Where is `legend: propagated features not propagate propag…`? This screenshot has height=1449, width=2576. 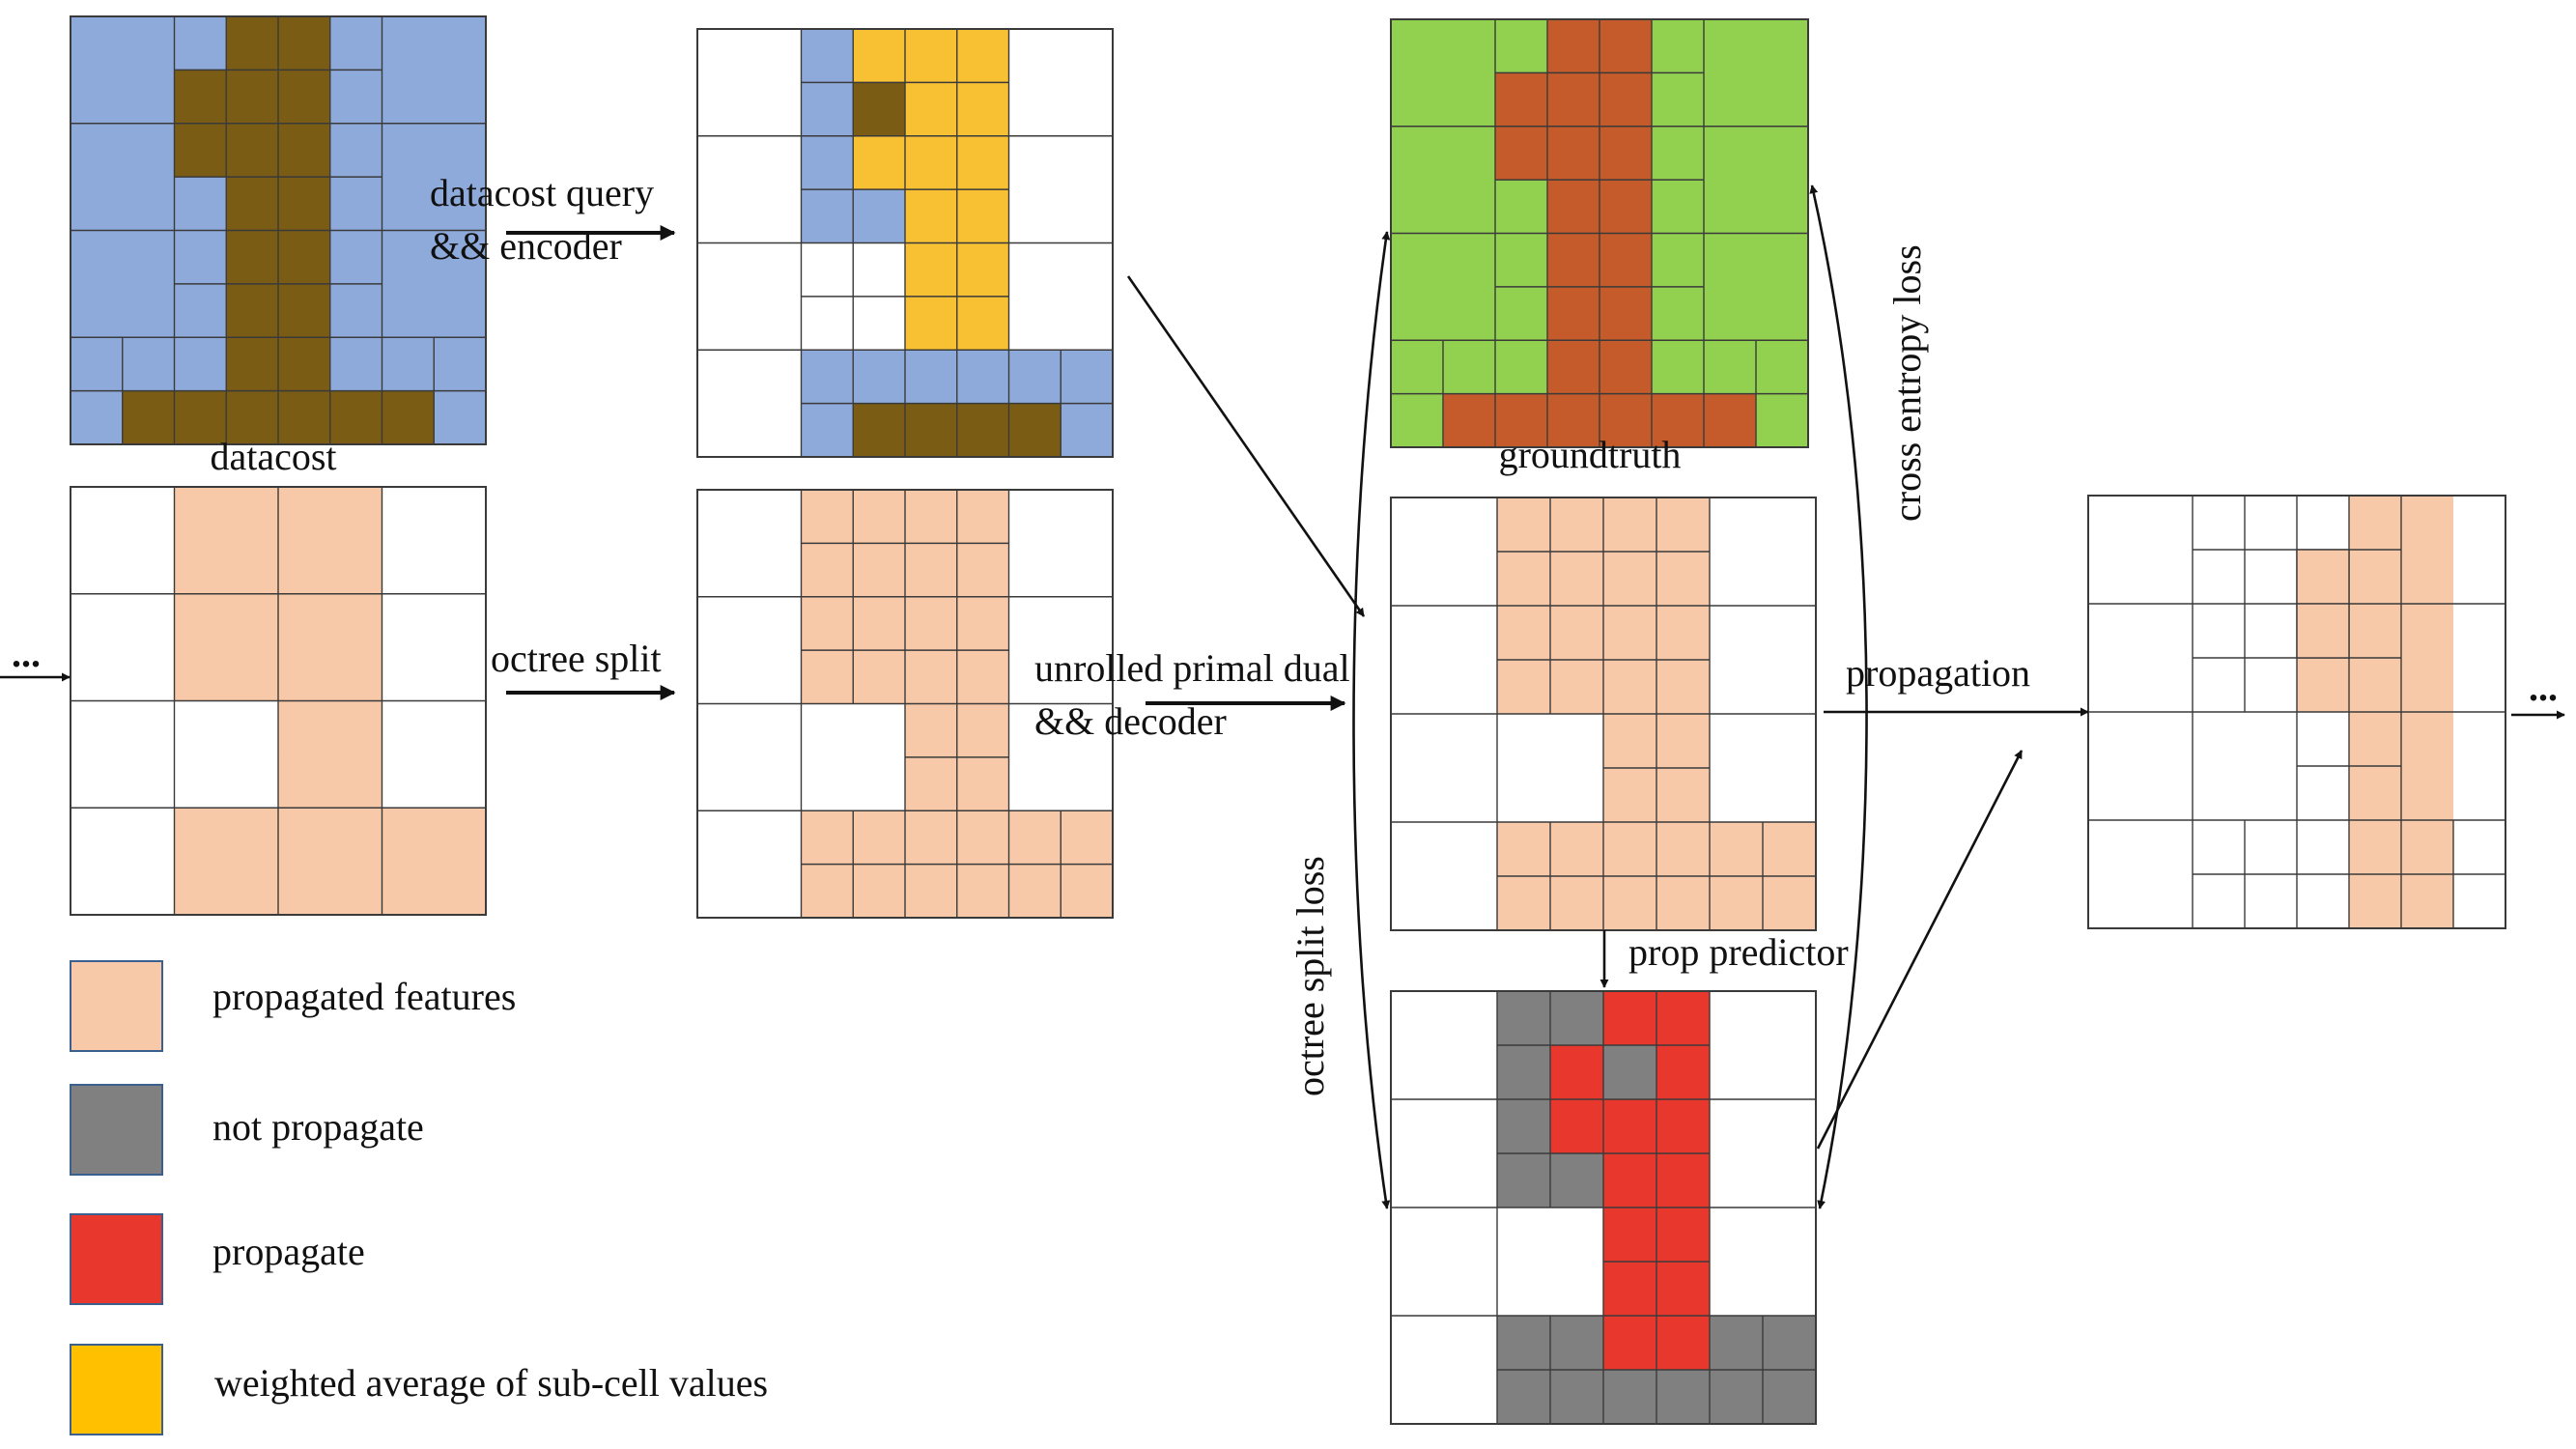 legend: propagated features not propagate propag… is located at coordinates (419, 1197).